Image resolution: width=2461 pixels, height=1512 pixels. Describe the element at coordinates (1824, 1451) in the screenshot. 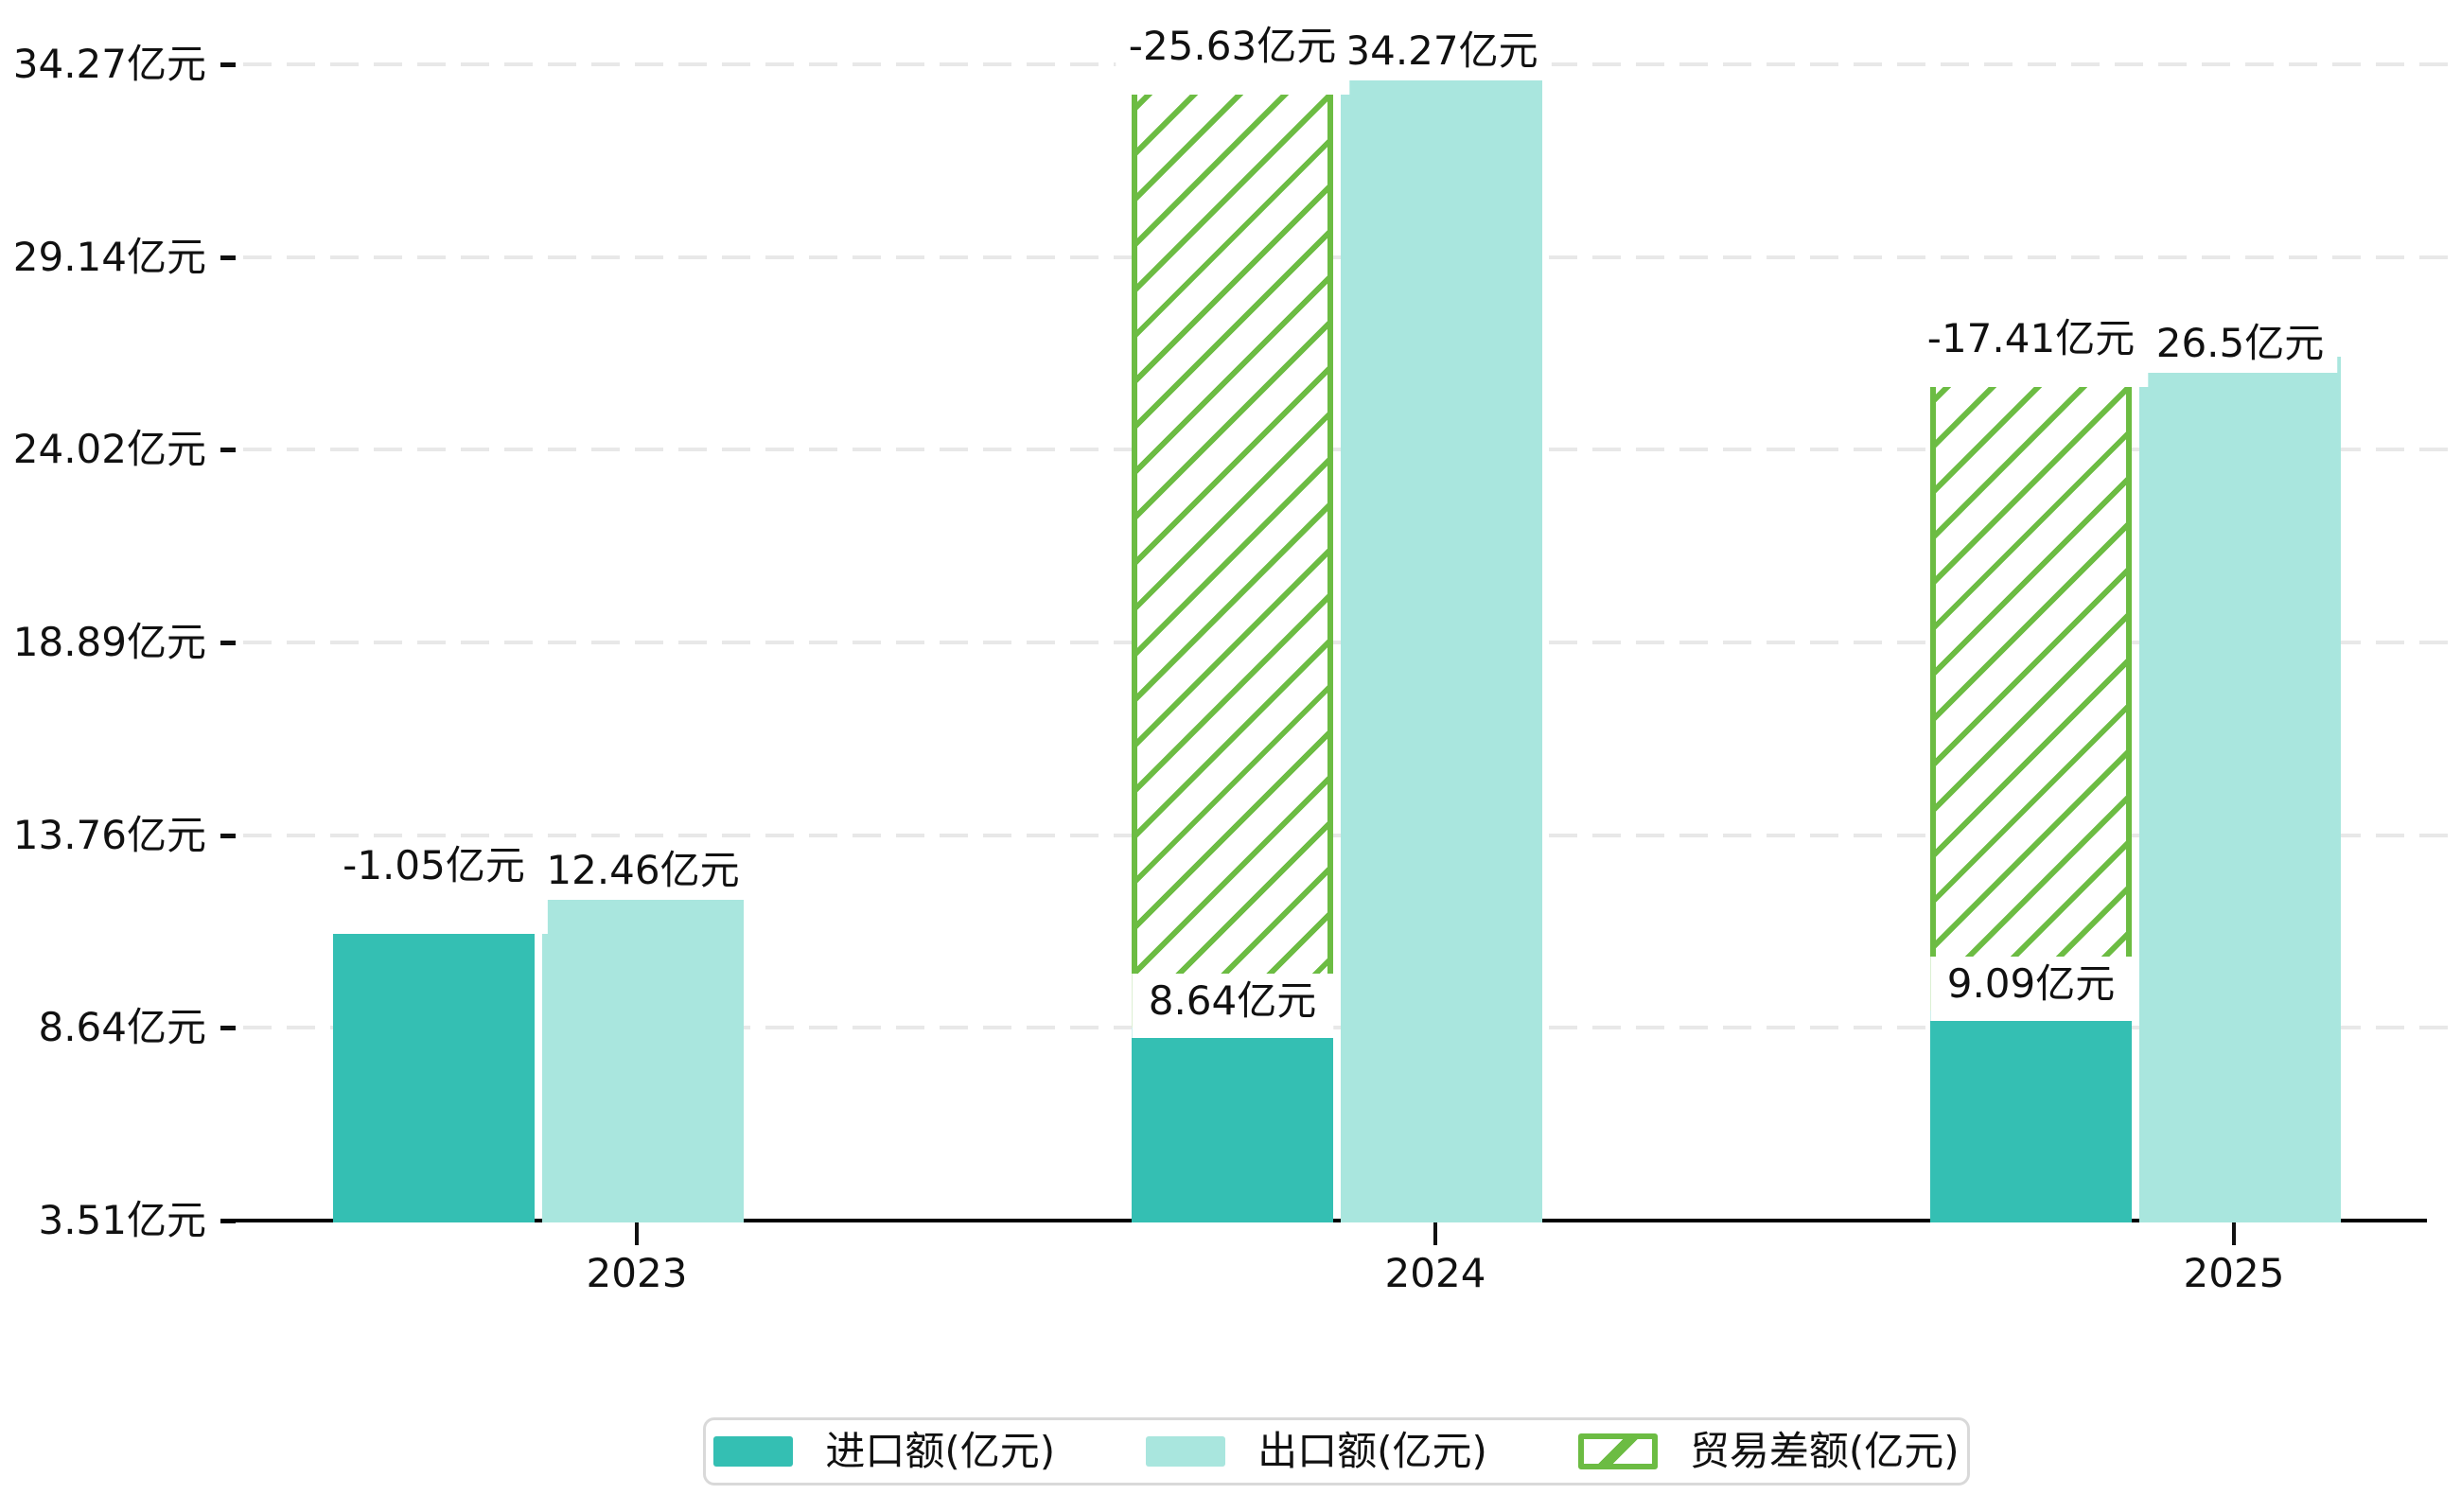

I see `legend-label-balance: 贸易差额(亿元)` at that location.